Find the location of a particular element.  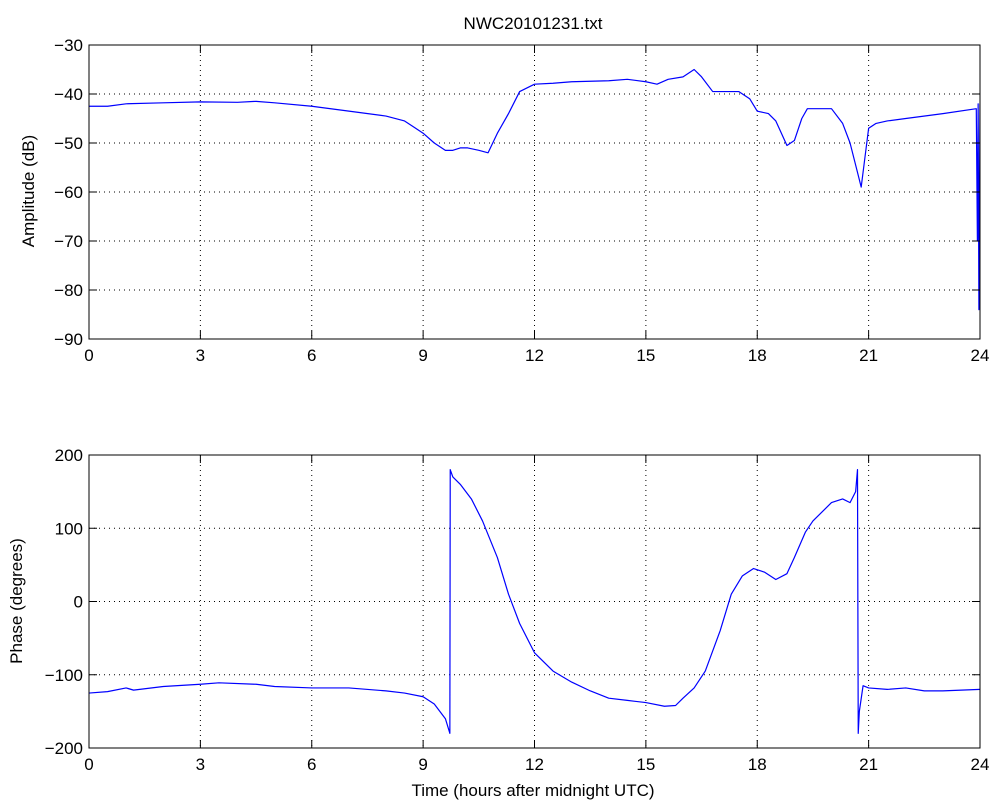

amplitude-x-tick-label: 9 is located at coordinates (422, 355).